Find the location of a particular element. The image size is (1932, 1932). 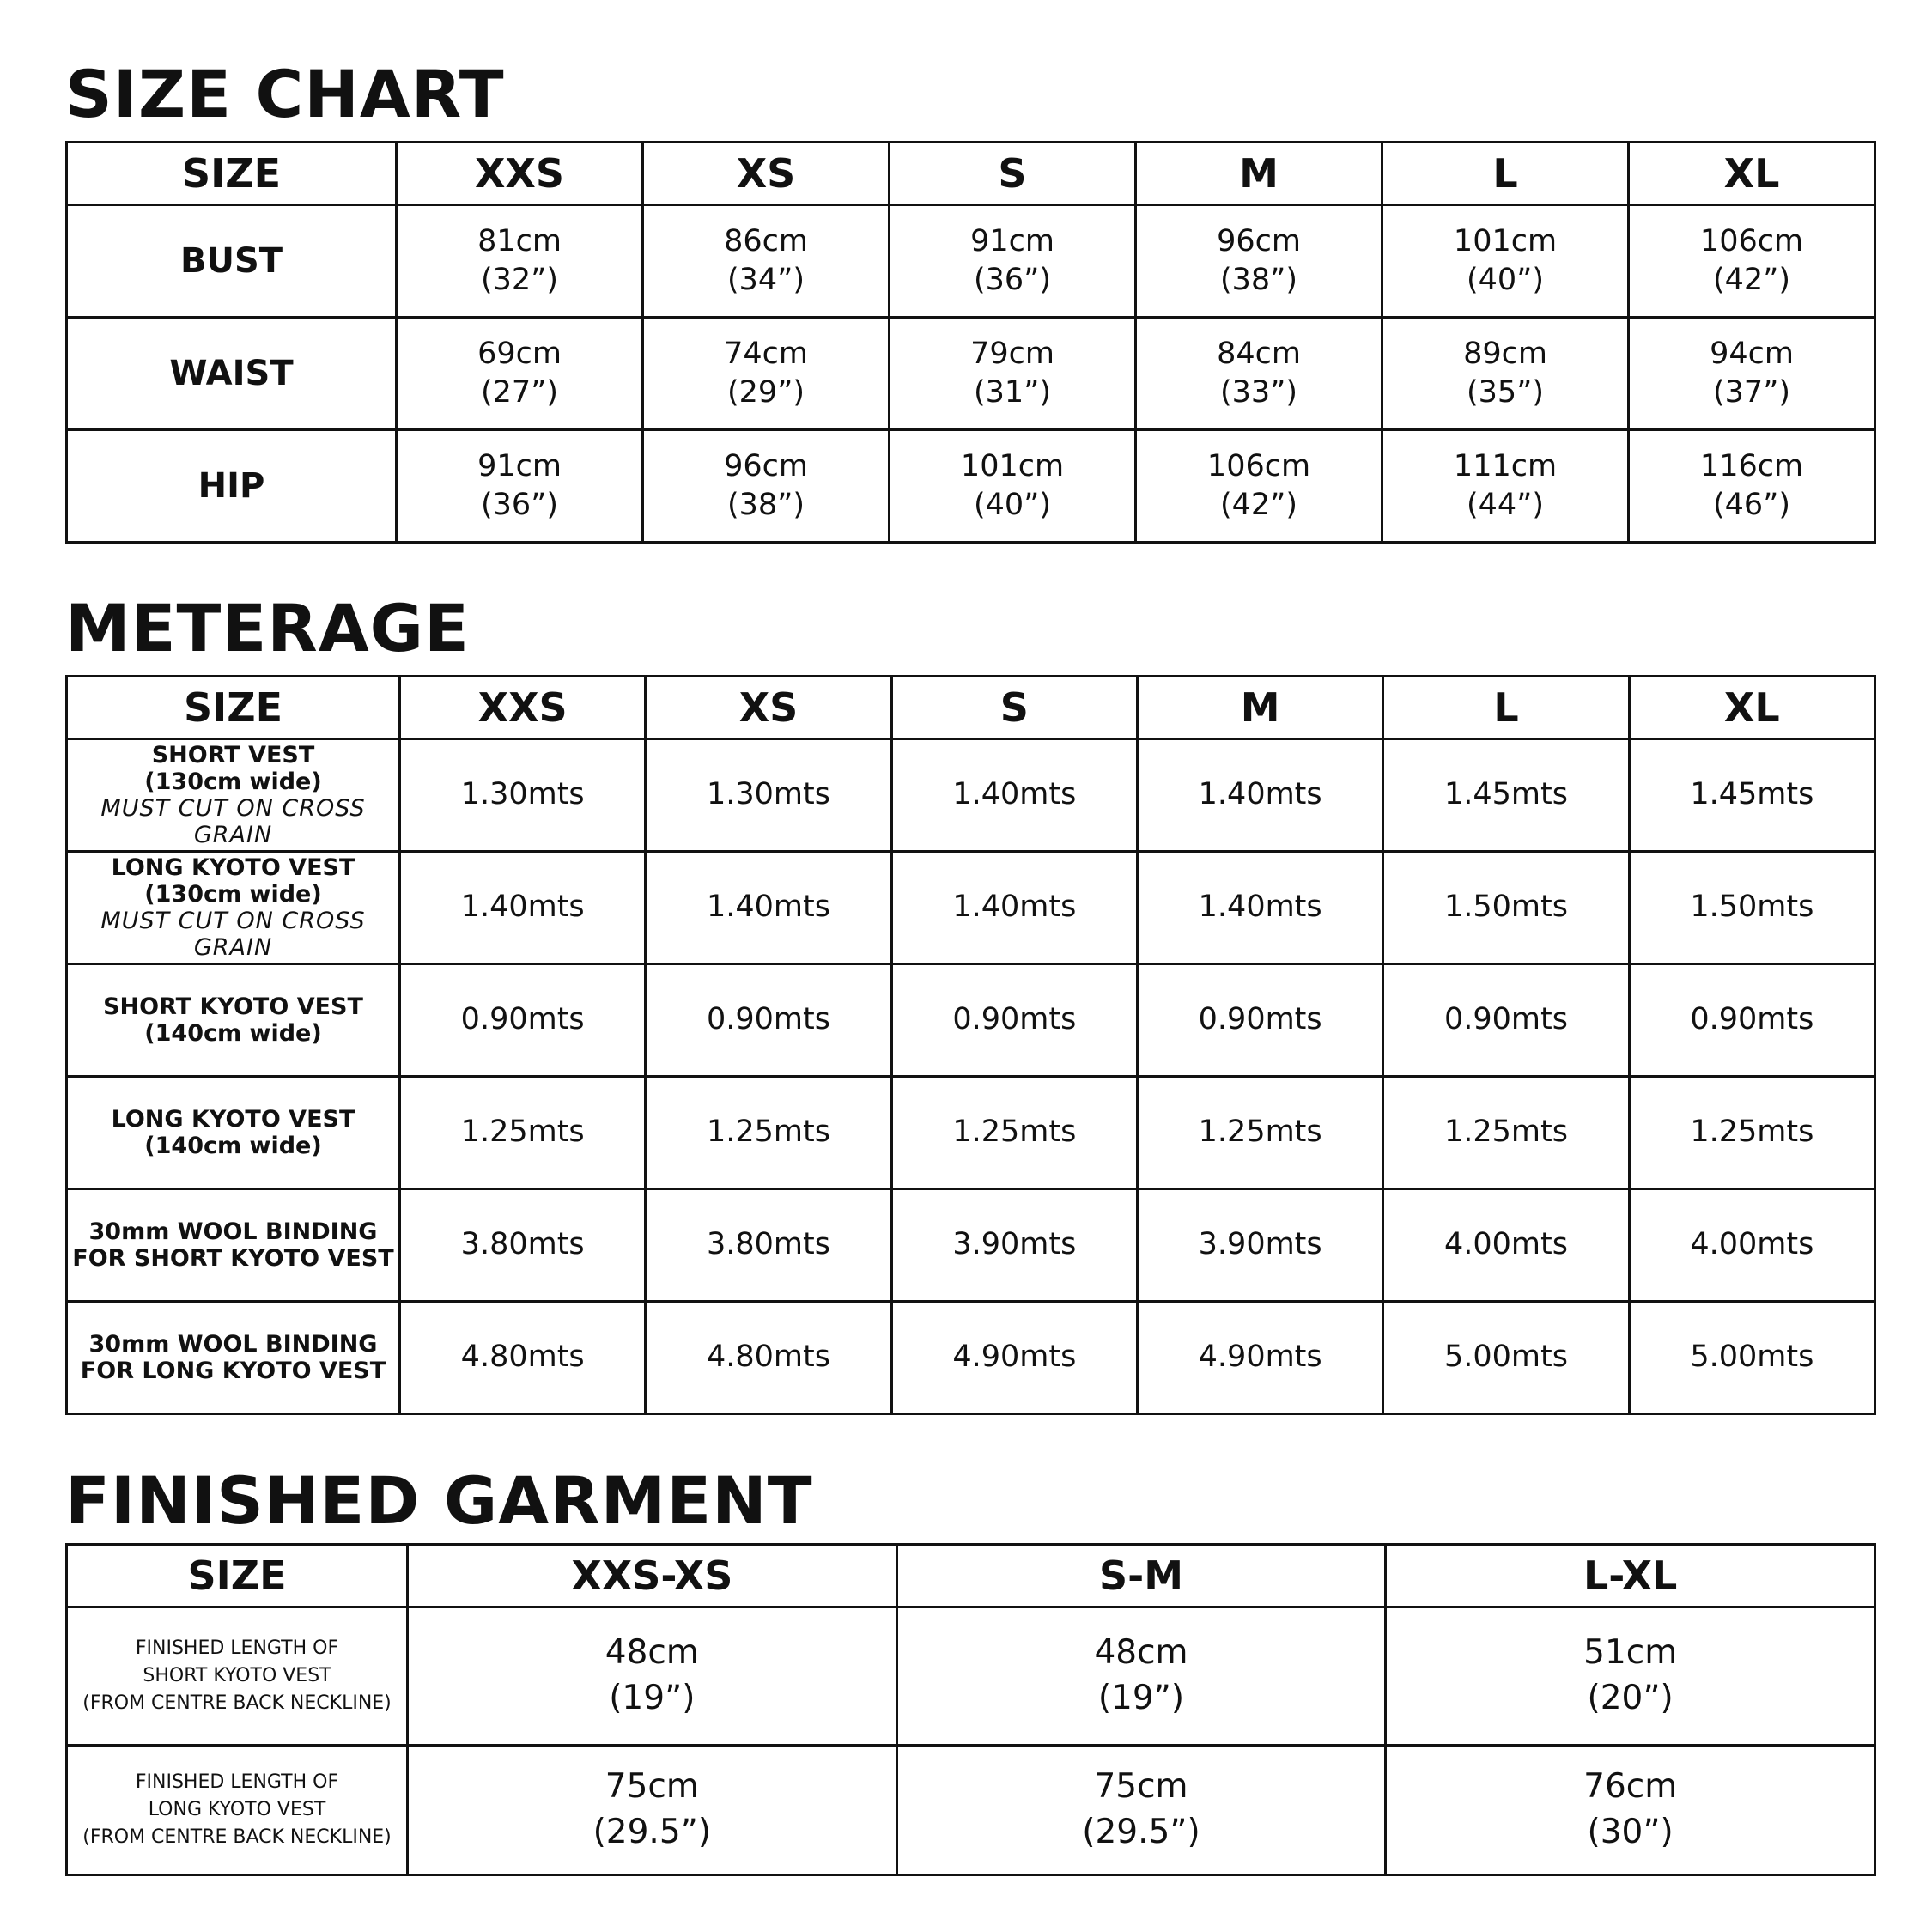

cm-value: 76cm is located at coordinates (1631, 1787).